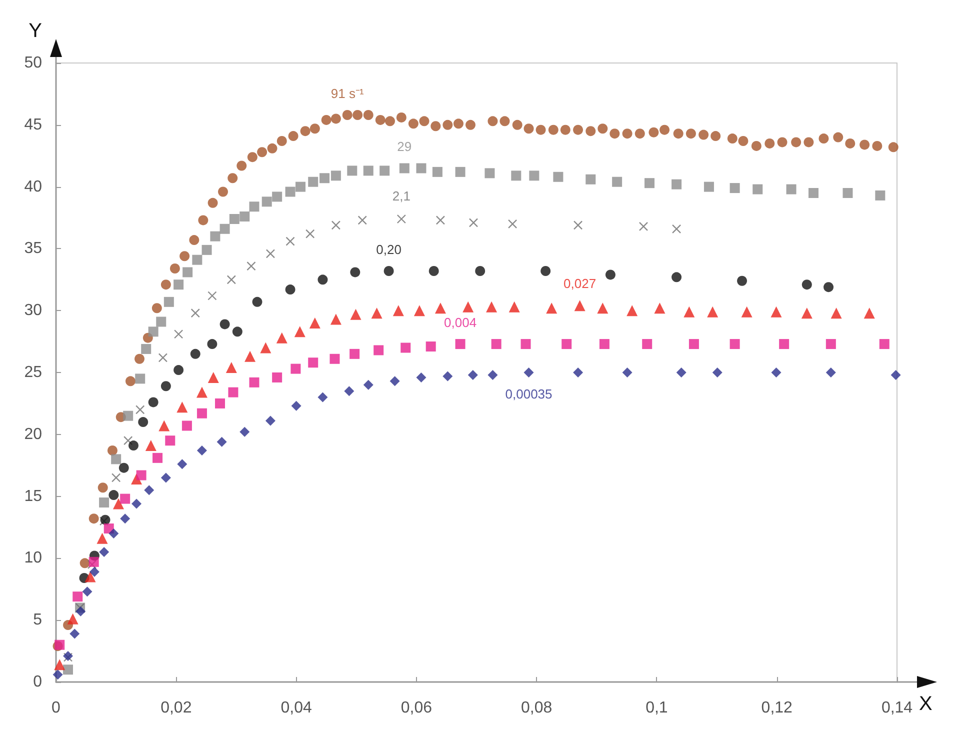  Describe the element at coordinates (389, 249) in the screenshot. I see `series-label: 0,20` at that location.